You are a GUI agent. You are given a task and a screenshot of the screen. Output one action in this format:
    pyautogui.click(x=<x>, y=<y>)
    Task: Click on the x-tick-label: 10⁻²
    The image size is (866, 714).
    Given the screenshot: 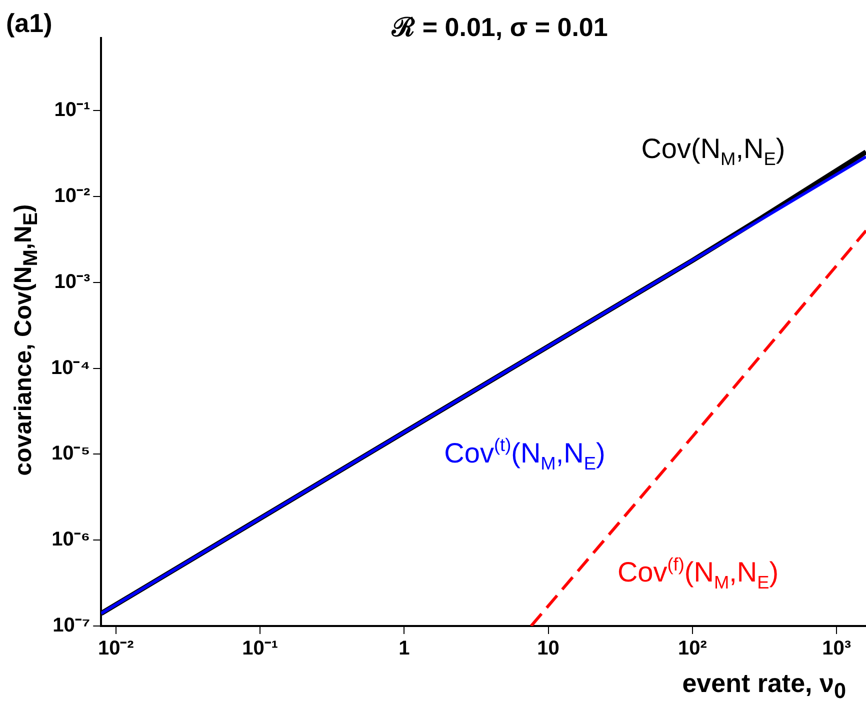 What is the action you would take?
    pyautogui.click(x=116, y=649)
    